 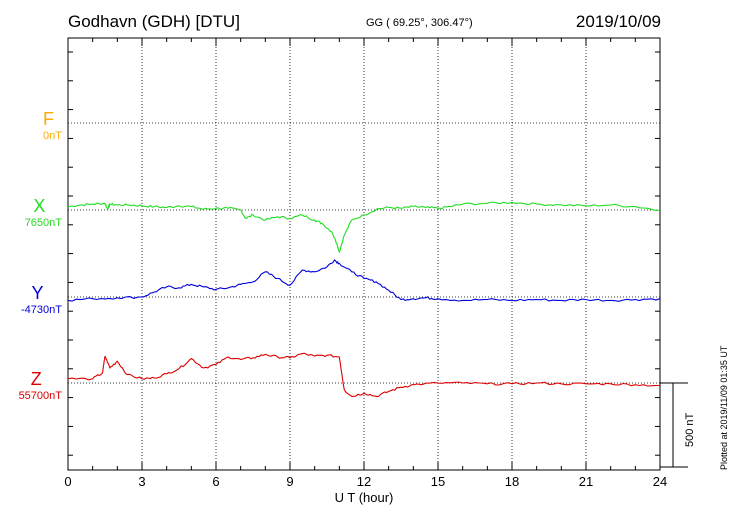 I want to click on x-tick-label: 6, so click(x=215, y=481).